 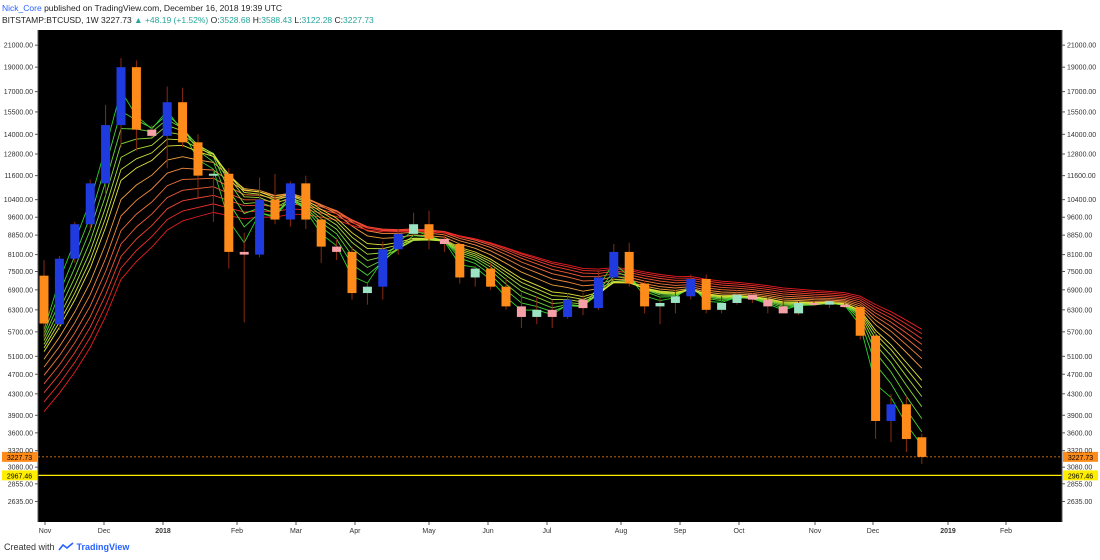 What do you see at coordinates (429, 531) in the screenshot?
I see `x-tick-label: May` at bounding box center [429, 531].